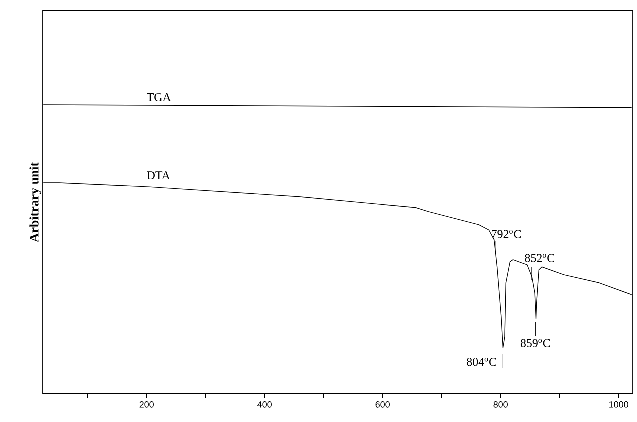  Describe the element at coordinates (507, 234) in the screenshot. I see `annotation: 792$^{o}$C` at that location.